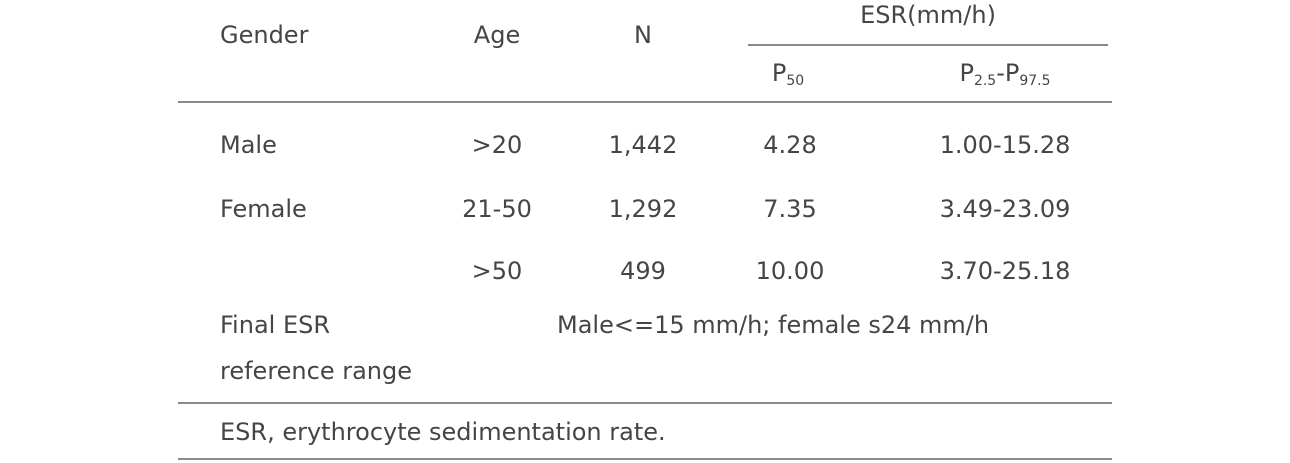  Describe the element at coordinates (790, 145) in the screenshot. I see `cell-p50: 4.28` at that location.